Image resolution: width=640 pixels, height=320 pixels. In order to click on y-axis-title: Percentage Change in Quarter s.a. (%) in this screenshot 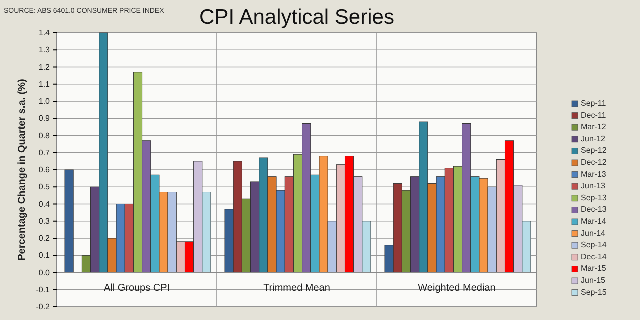, I will do `click(22, 170)`.